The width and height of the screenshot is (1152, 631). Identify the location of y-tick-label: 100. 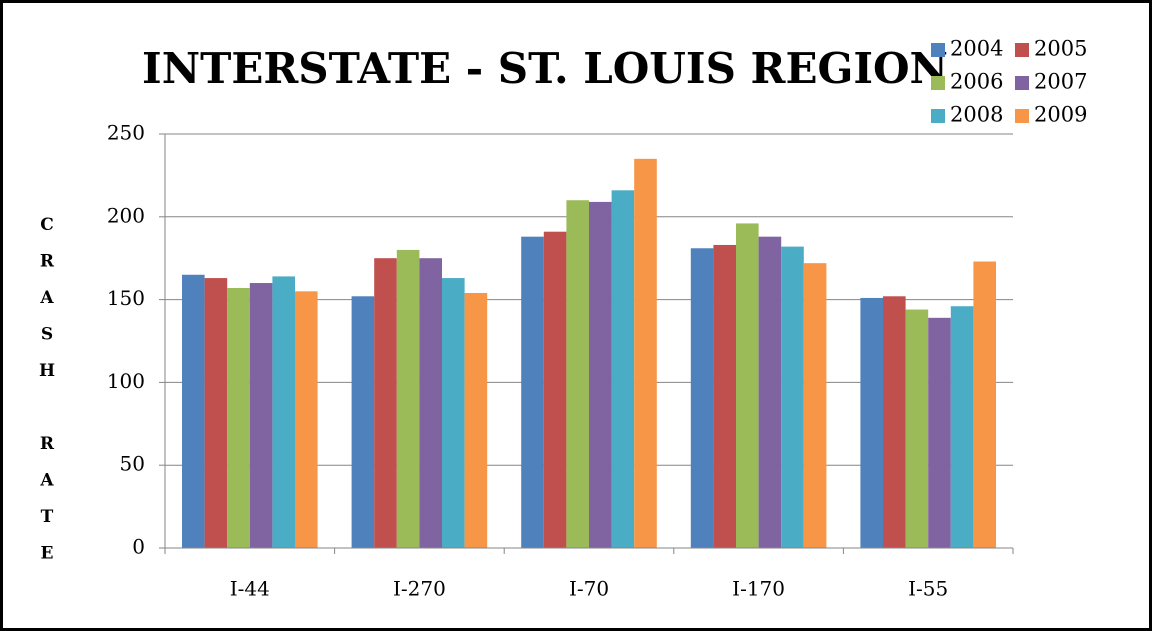
(126, 381).